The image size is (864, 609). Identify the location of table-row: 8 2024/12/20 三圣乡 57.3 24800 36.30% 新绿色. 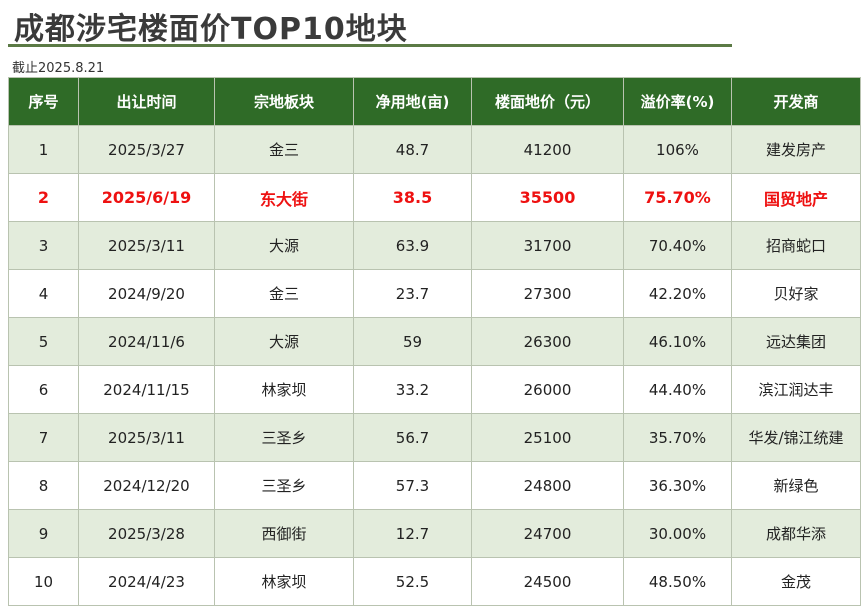
(434, 485).